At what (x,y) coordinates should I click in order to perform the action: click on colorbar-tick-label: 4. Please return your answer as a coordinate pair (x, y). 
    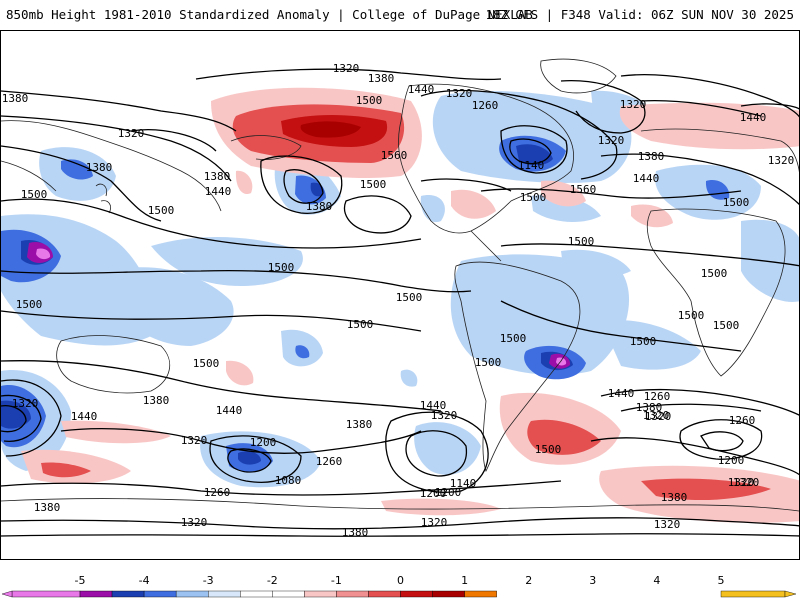
    Looking at the image, I should click on (656, 580).